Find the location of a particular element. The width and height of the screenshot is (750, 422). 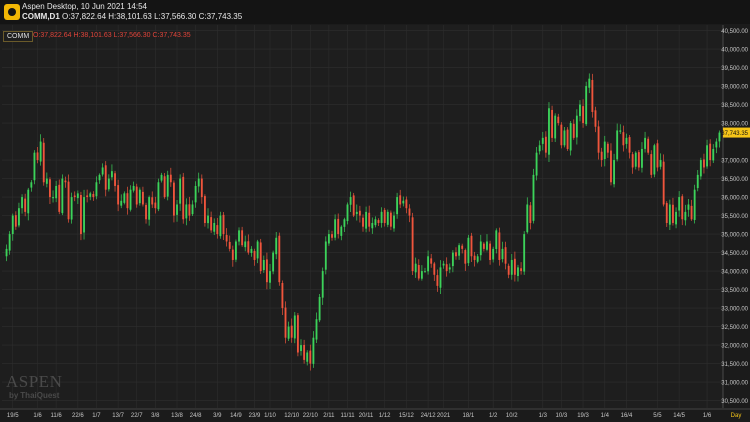

x-tick-label: 12/10 is located at coordinates (292, 416).